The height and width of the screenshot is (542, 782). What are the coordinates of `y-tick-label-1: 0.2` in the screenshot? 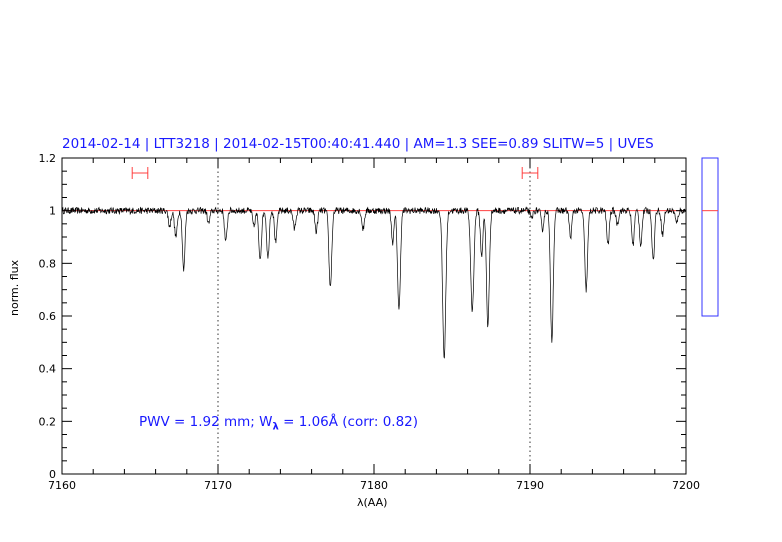 It's located at (48, 421).